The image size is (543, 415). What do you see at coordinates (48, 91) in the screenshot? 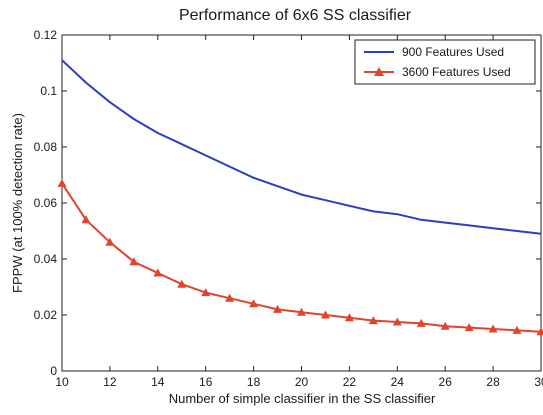
I see `y-tick-label: 0.1` at bounding box center [48, 91].